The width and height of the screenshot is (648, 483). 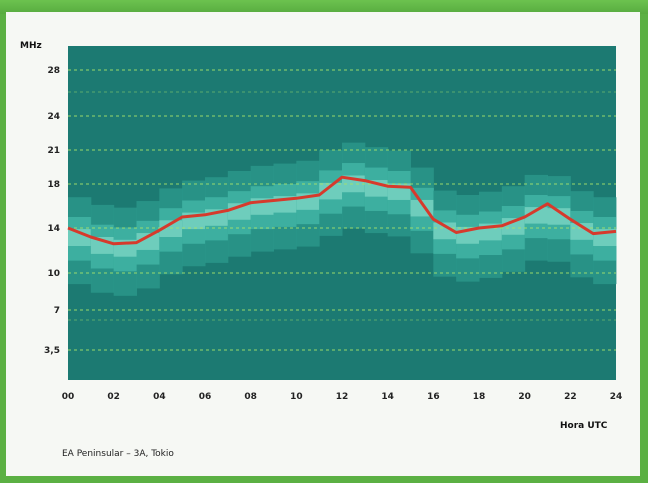 What do you see at coordinates (342, 210) in the screenshot?
I see `muf-line` at bounding box center [342, 210].